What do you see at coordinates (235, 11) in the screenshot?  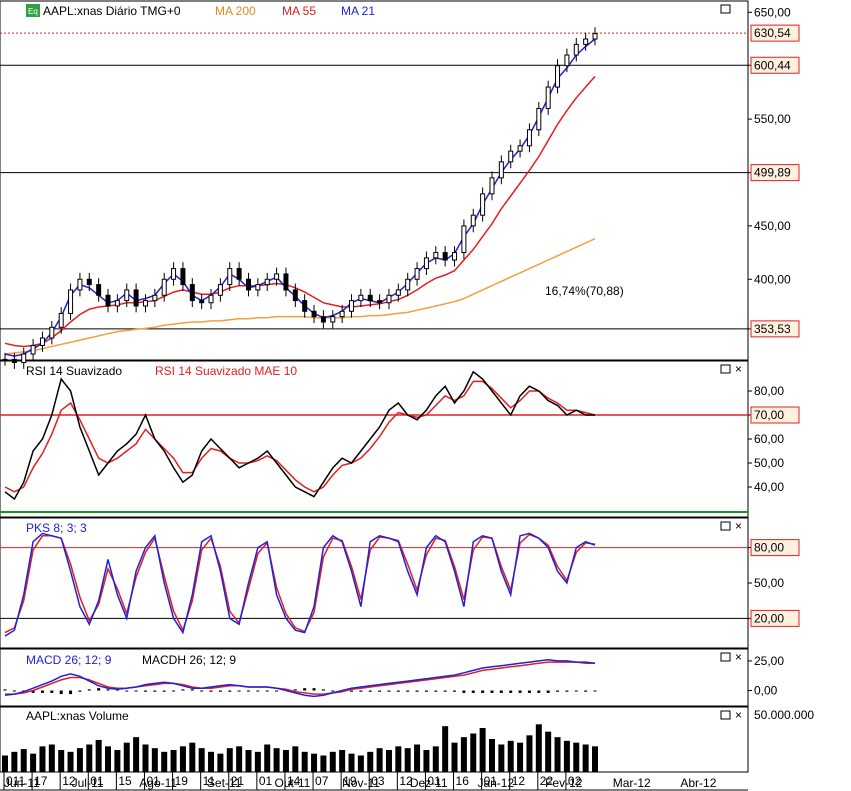 I see `ma200-legend: MA 200` at bounding box center [235, 11].